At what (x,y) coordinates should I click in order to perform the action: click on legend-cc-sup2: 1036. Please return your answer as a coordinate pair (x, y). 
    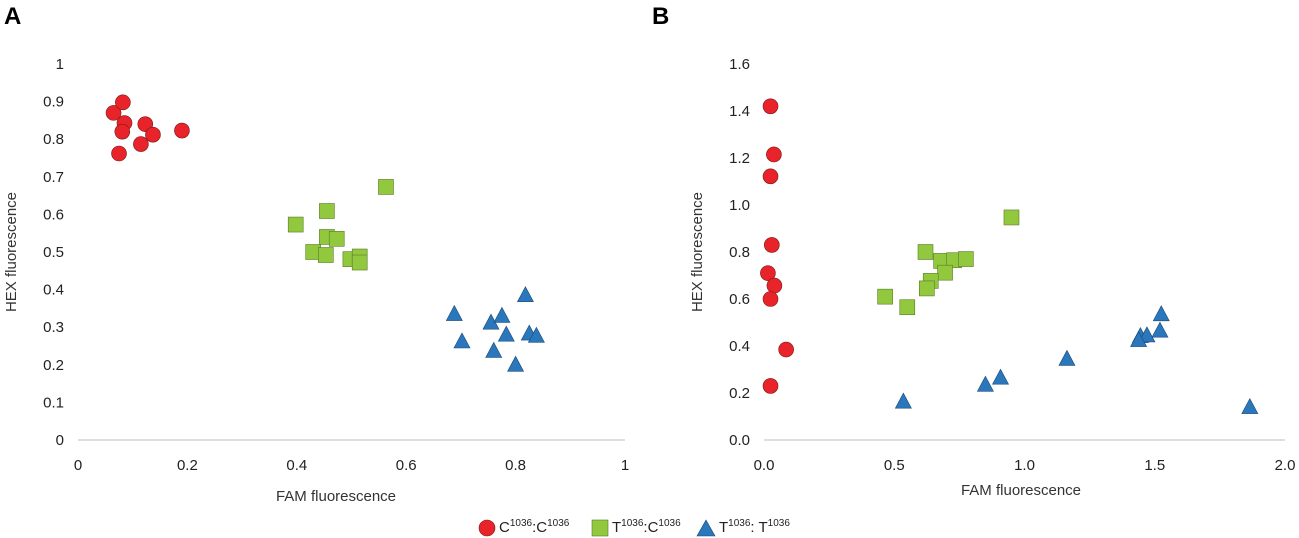
    Looking at the image, I should click on (558, 523).